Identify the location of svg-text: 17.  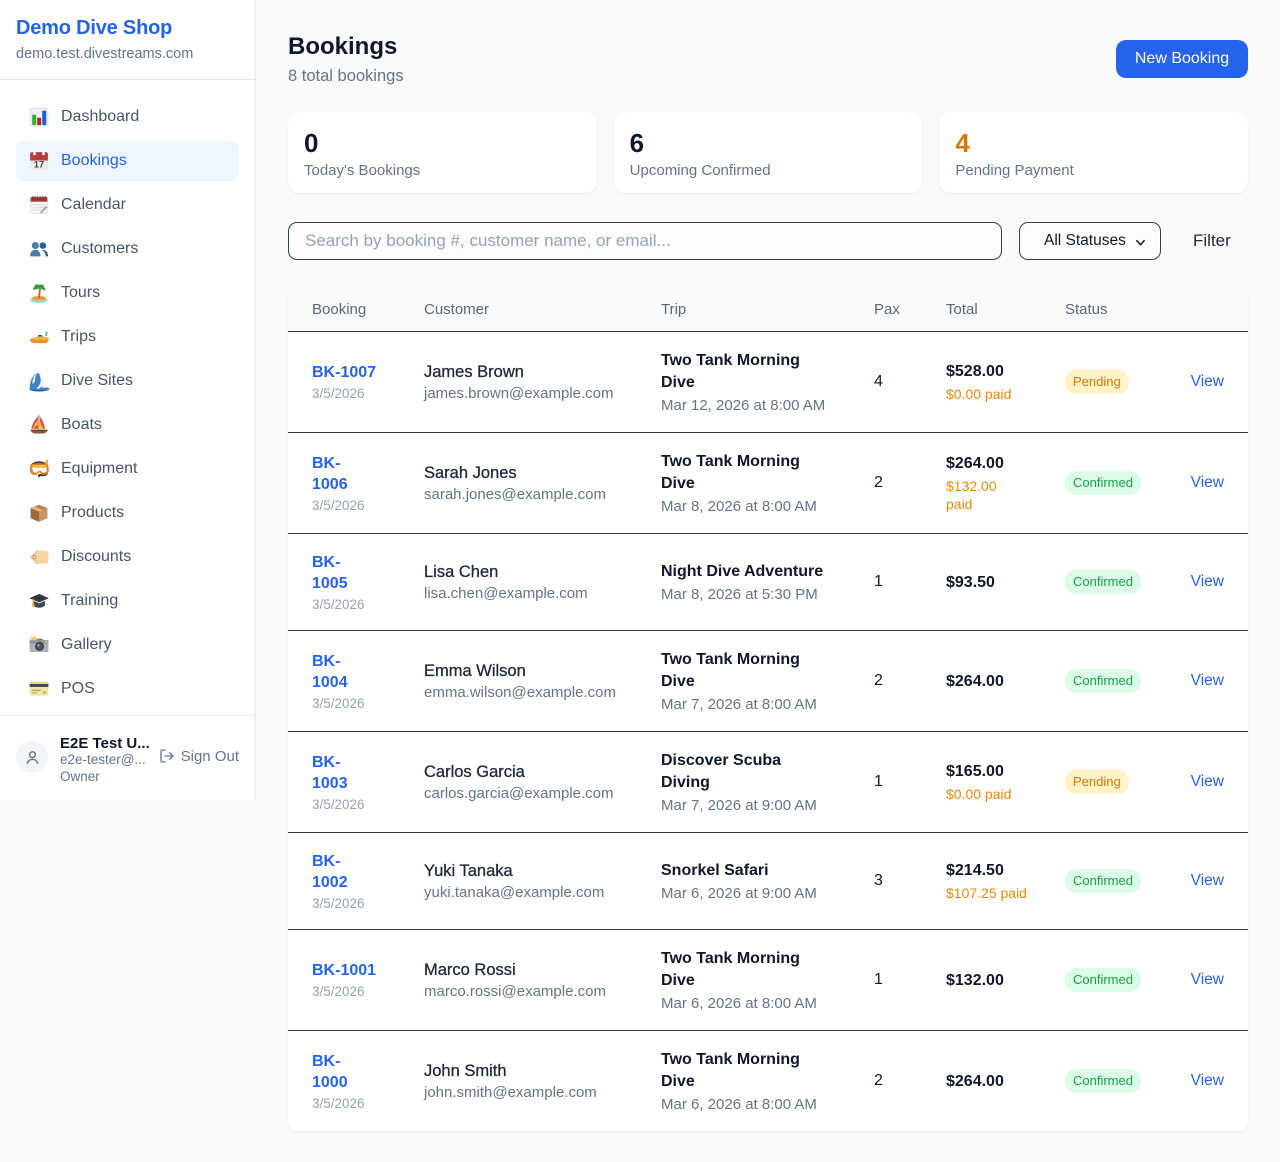
(39, 163).